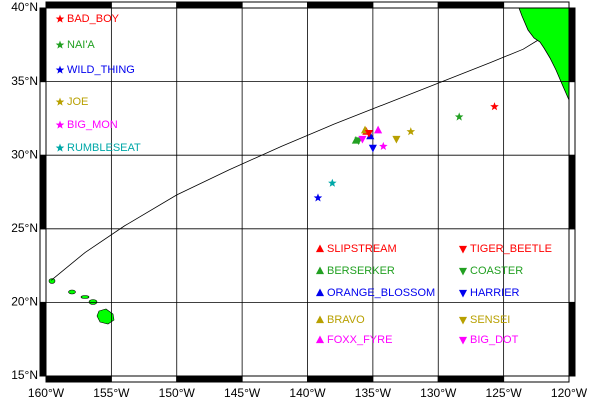 The width and height of the screenshot is (589, 401). Describe the element at coordinates (24, 154) in the screenshot. I see `y-tick-label: 30°N` at that location.